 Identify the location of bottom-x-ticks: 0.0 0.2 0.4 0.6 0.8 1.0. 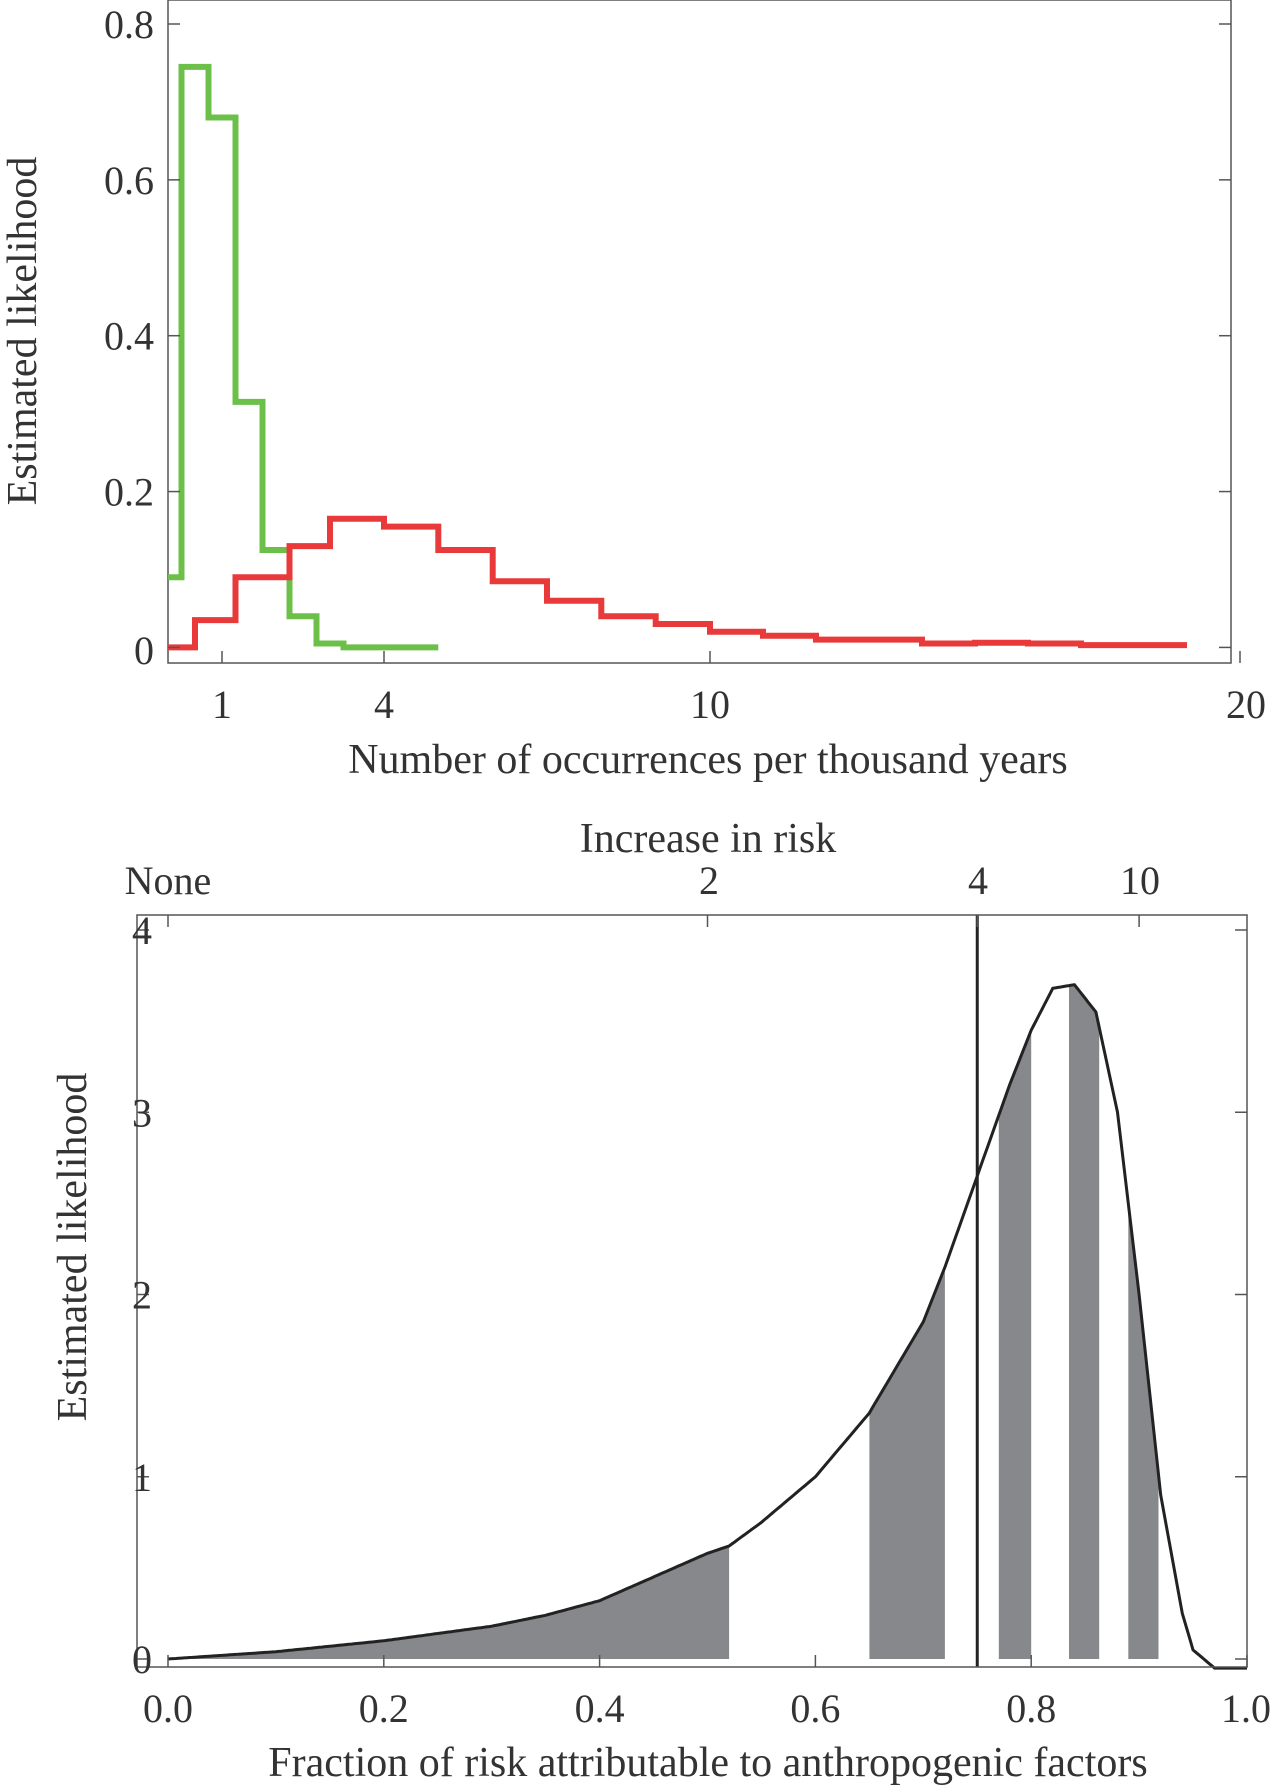
(707, 1693).